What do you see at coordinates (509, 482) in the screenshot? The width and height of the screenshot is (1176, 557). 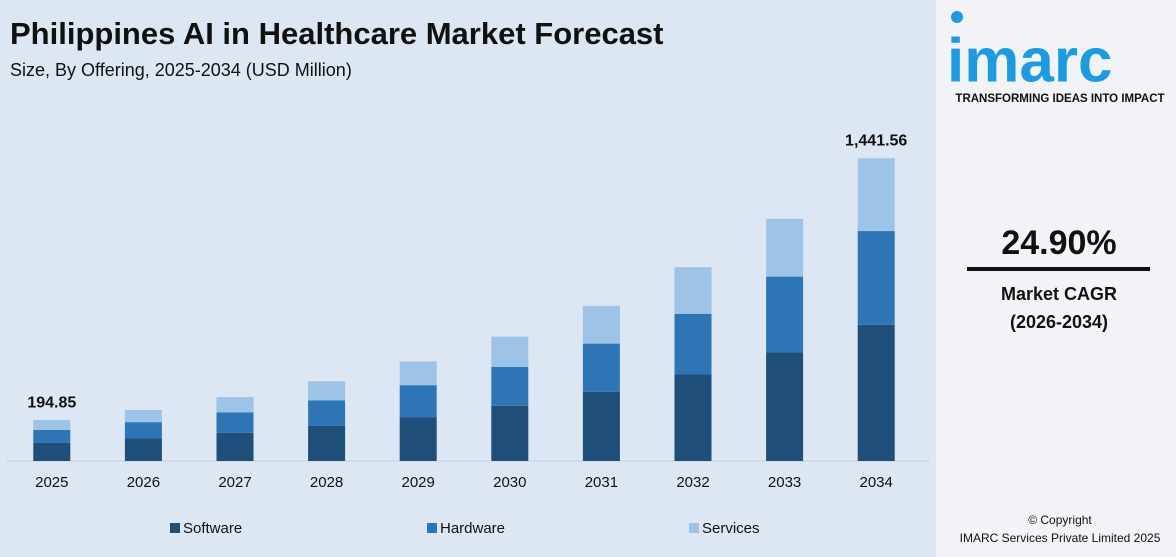 I see `x-tick-label: 2030` at bounding box center [509, 482].